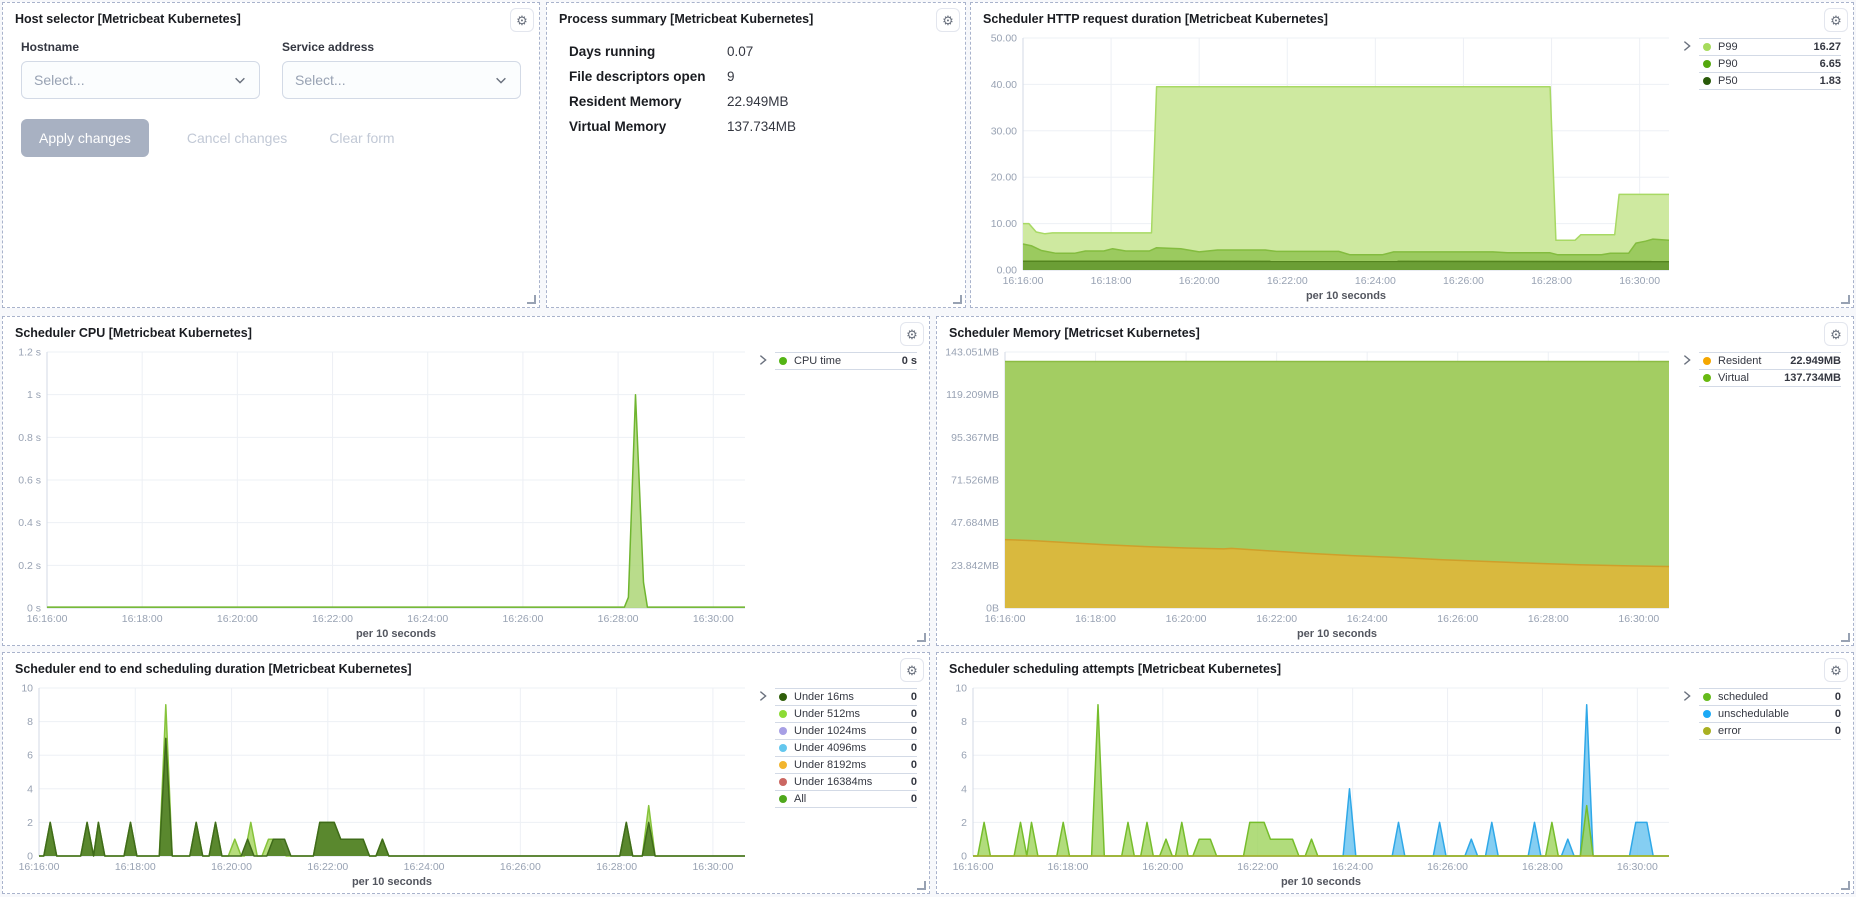  Describe the element at coordinates (1005, 619) in the screenshot. I see `svg-text: 16:16:00` at that location.